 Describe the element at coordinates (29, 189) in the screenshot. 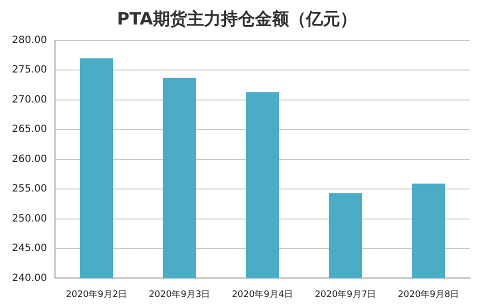

I see `y-tick-label: 255.00` at that location.